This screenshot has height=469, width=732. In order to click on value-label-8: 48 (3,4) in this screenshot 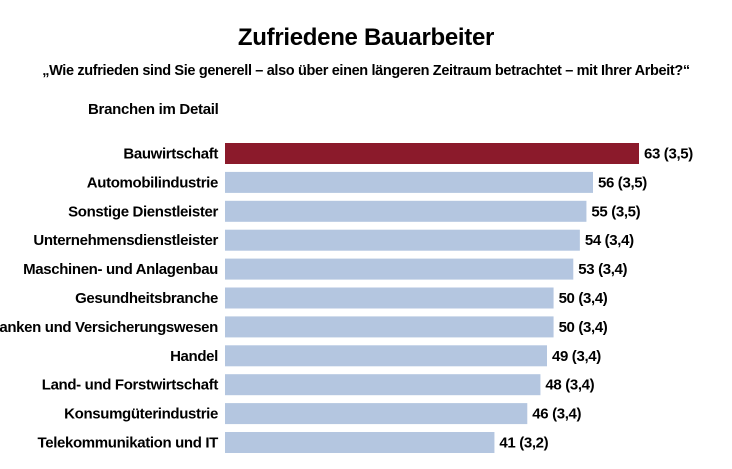, I will do `click(569, 385)`.